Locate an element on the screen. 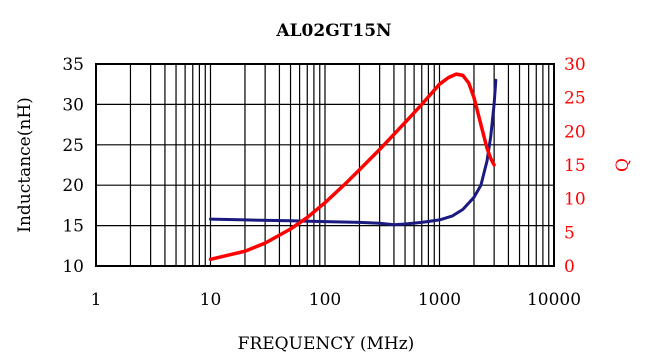 This screenshot has width=645, height=358. y2-tick-label: 15 is located at coordinates (575, 166).